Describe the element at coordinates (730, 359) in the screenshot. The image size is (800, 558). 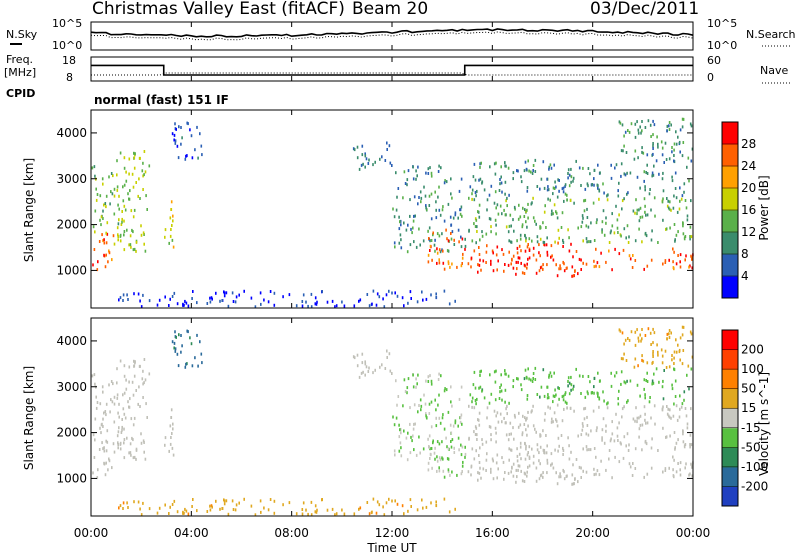
I see `colorbar-segment` at that location.